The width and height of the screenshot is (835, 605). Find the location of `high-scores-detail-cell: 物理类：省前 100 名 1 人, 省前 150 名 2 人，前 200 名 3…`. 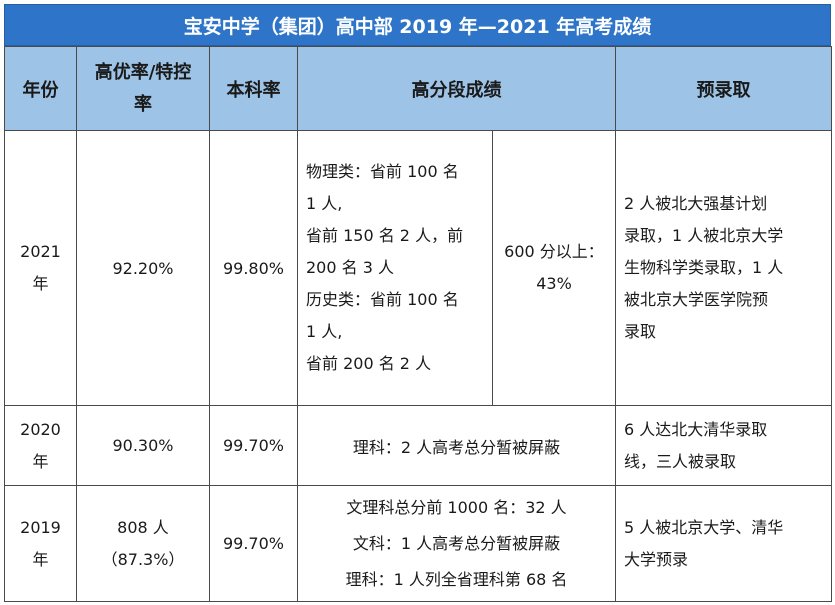

high-scores-detail-cell: 物理类：省前 100 名 1 人, 省前 150 名 2 人，前 200 名 3… is located at coordinates (395, 268).